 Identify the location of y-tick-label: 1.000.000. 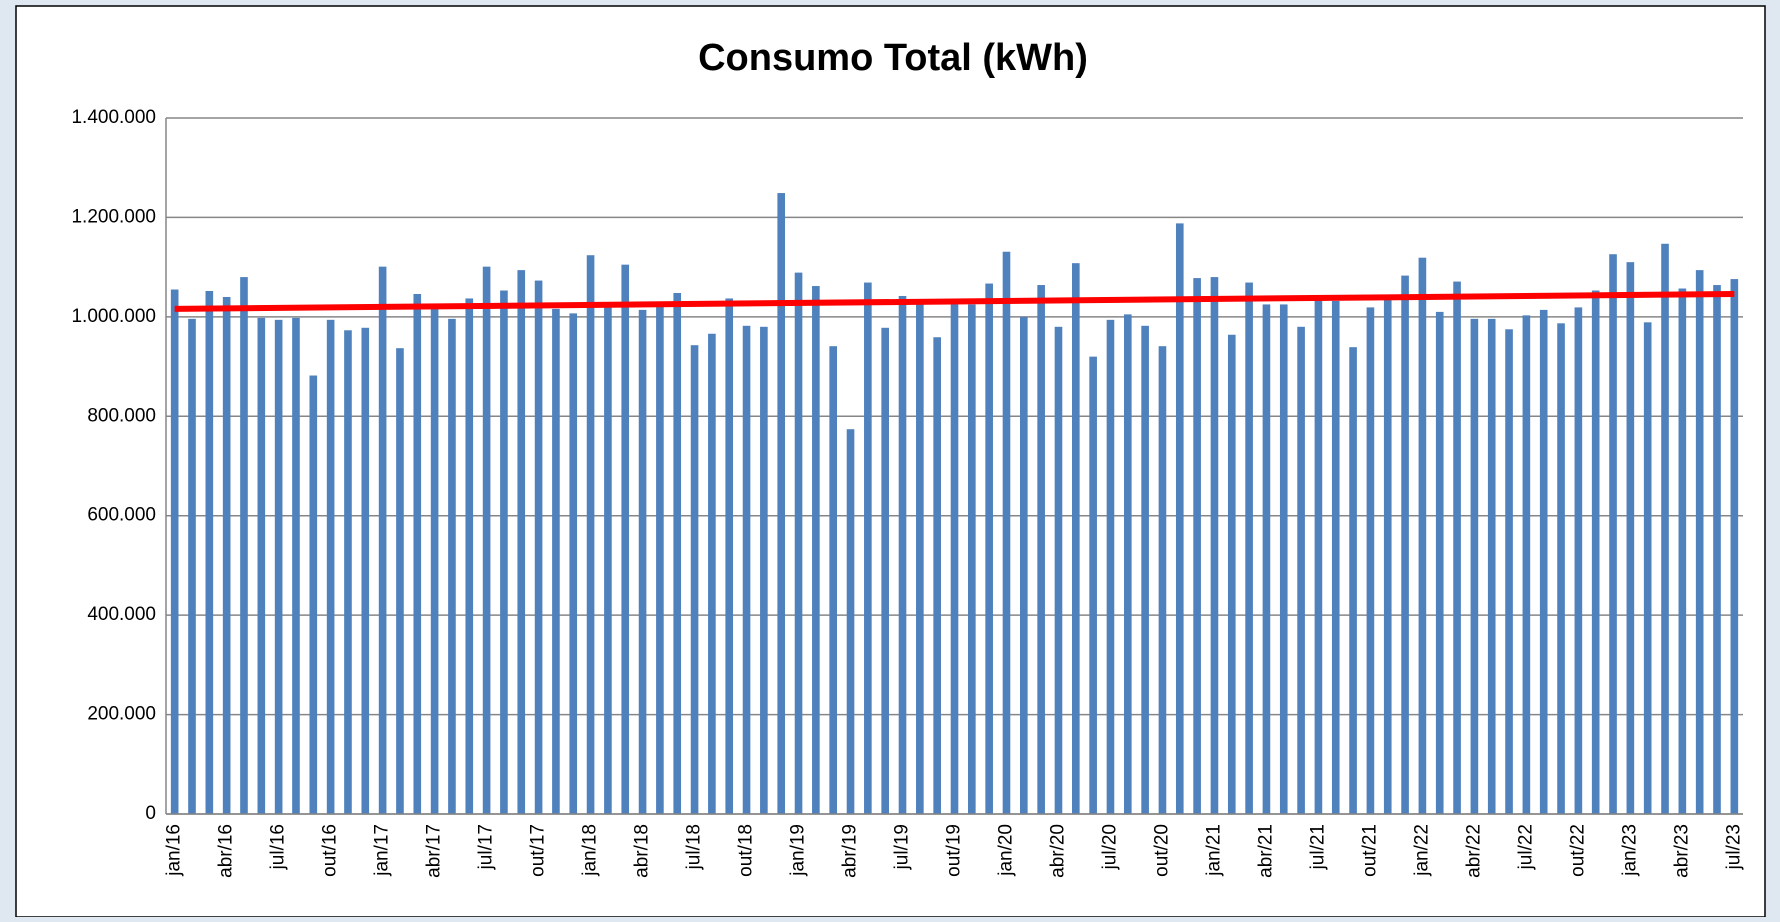
(113, 316).